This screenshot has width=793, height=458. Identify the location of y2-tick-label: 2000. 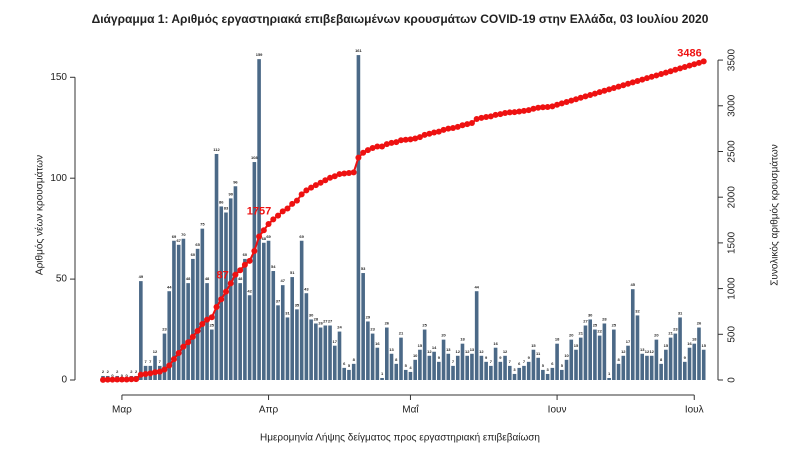
(732, 197).